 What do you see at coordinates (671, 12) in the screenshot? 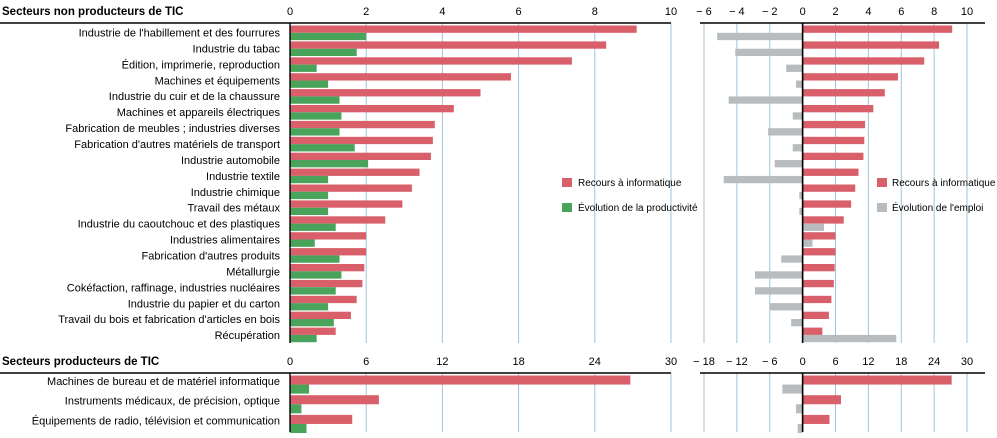
I see `left-tick-label: 10` at bounding box center [671, 12].